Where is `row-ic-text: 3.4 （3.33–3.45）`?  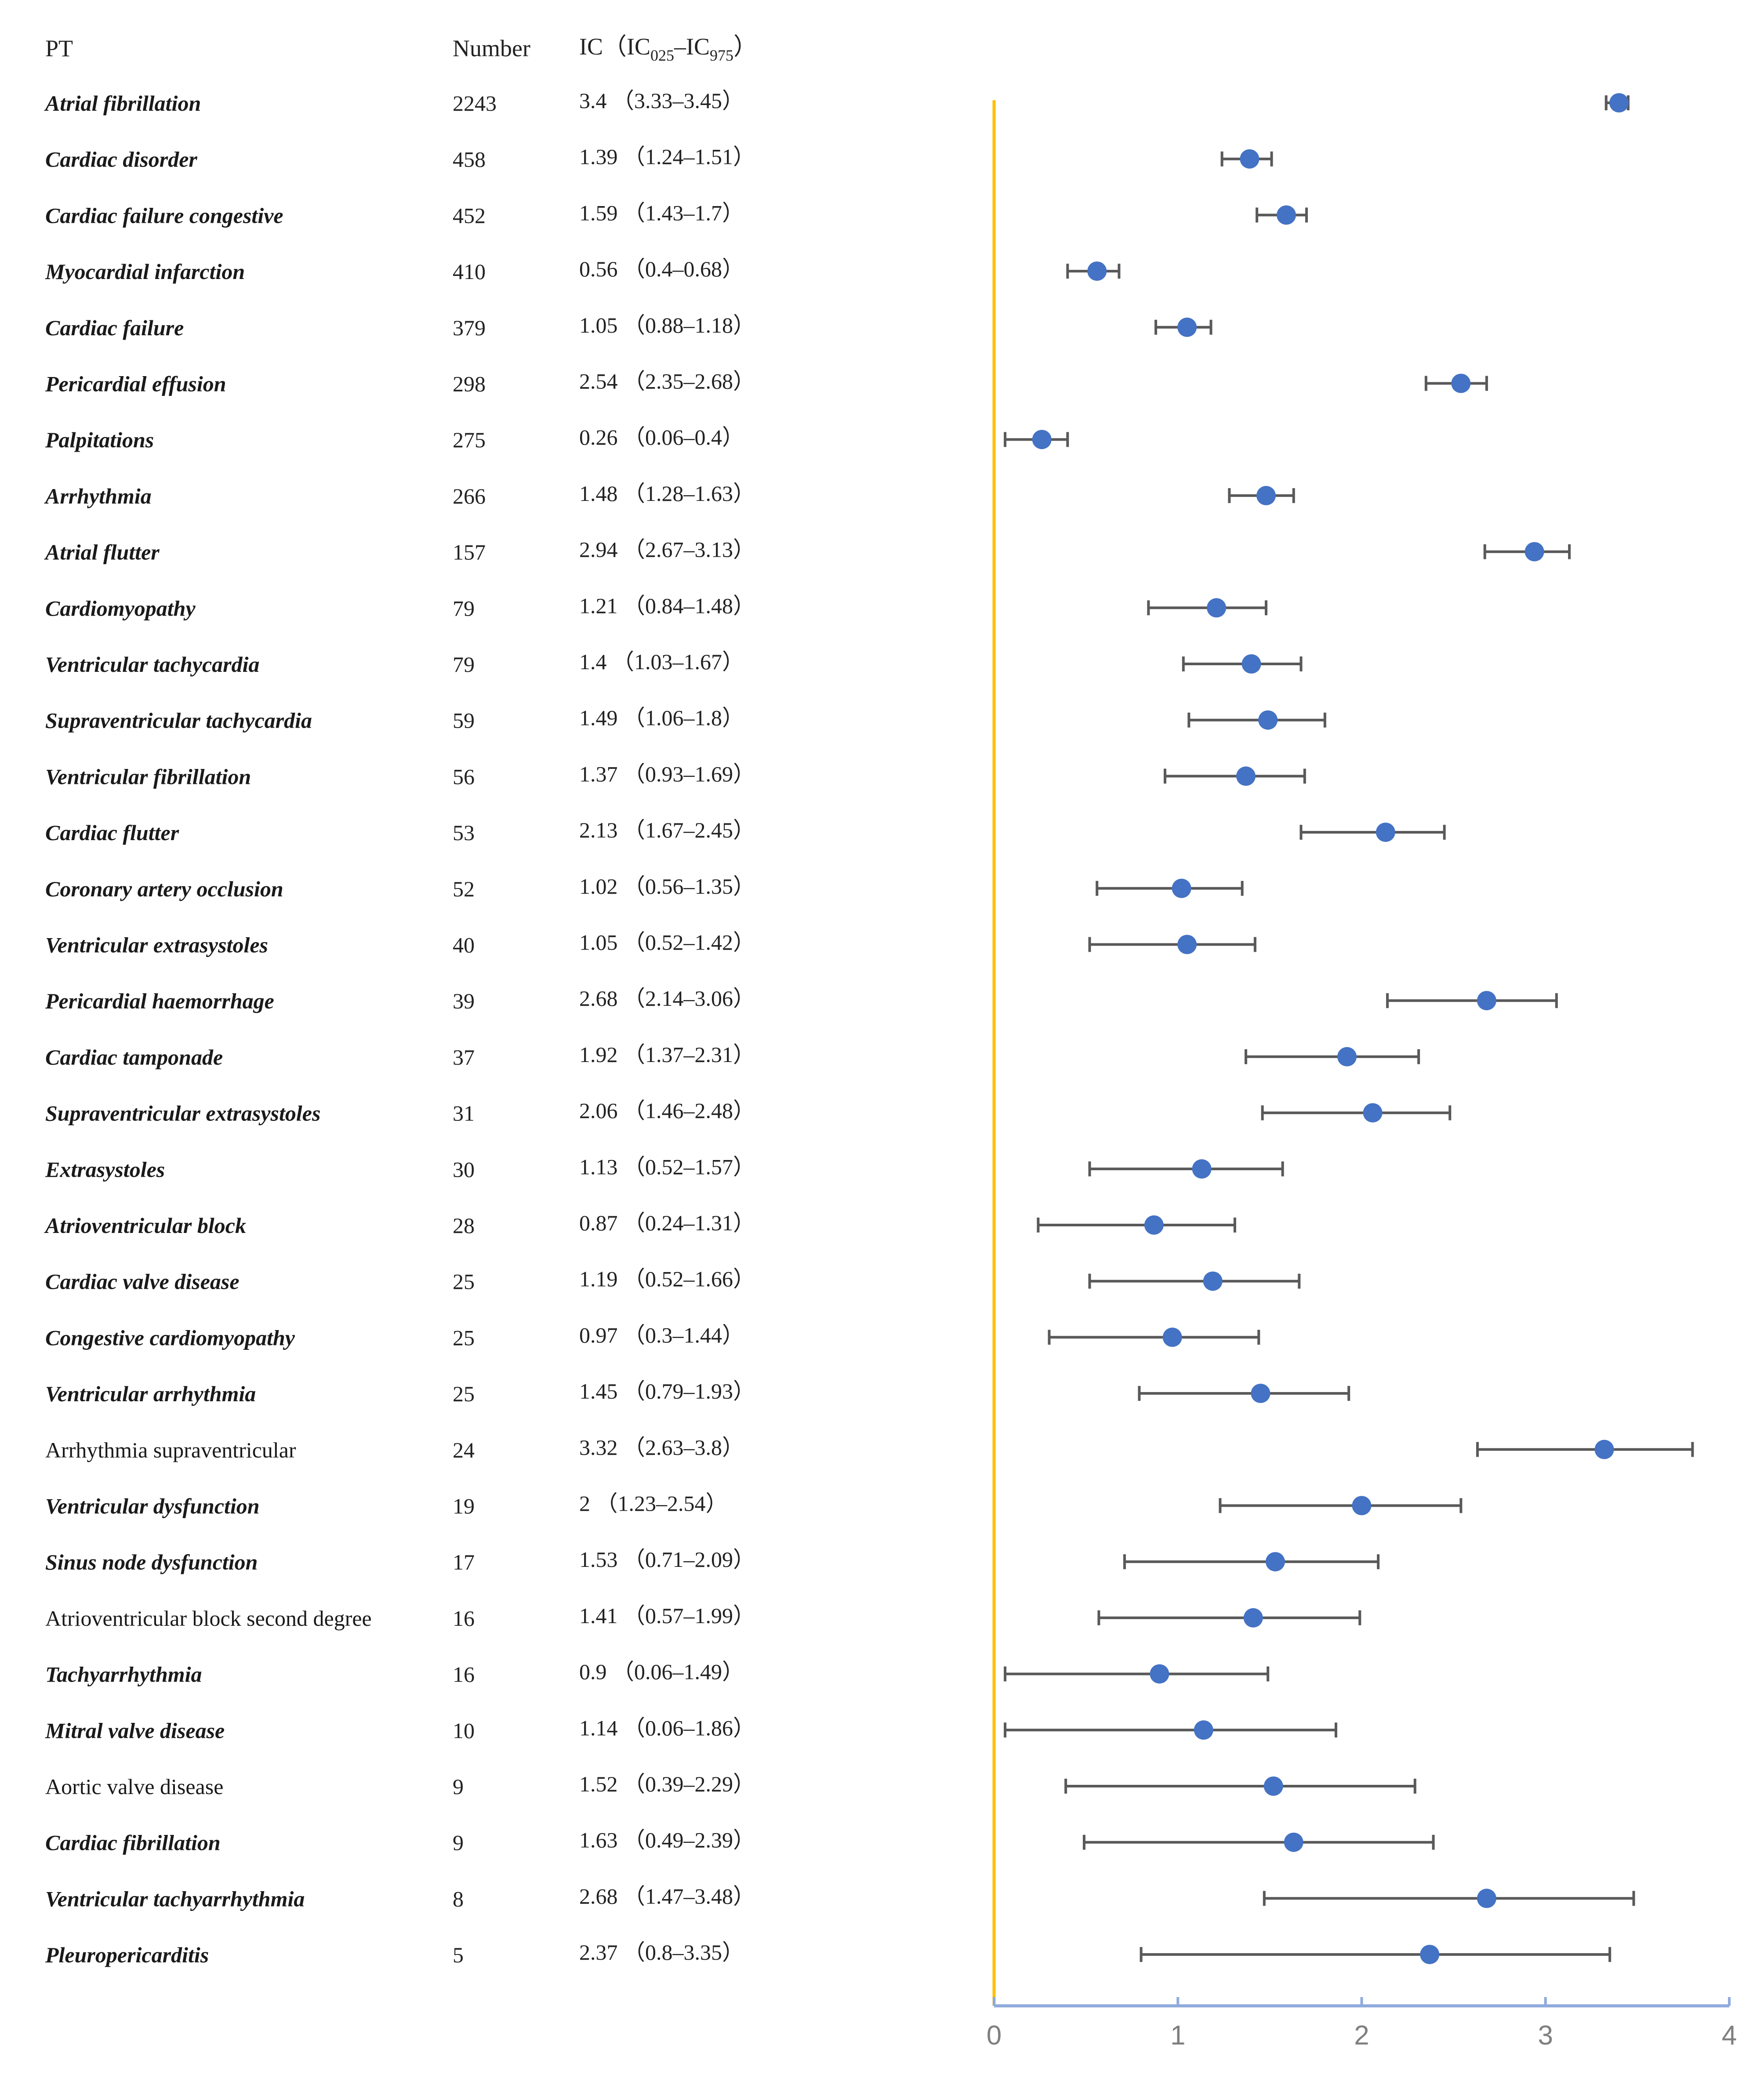 row-ic-text: 3.4 （3.33–3.45） is located at coordinates (661, 100).